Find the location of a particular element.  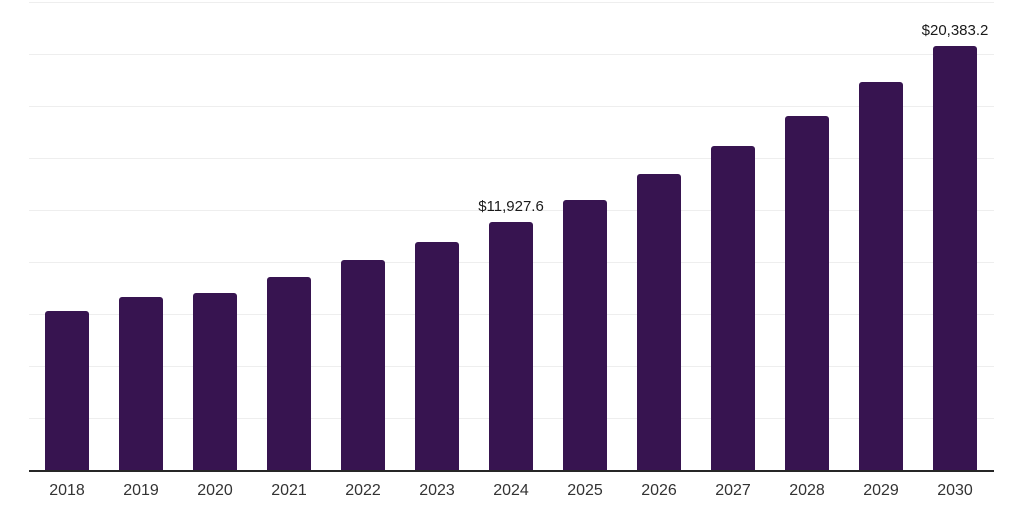

x-axis-line is located at coordinates (511, 471).